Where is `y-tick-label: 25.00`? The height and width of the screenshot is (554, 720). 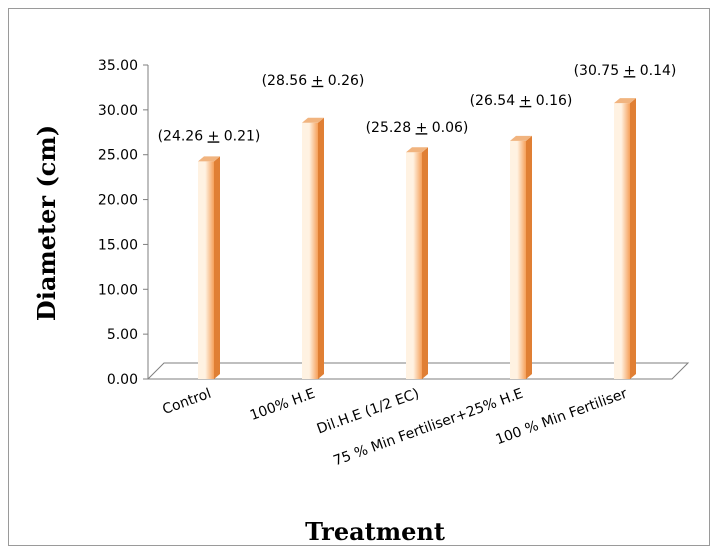 y-tick-label: 25.00 is located at coordinates (118, 156).